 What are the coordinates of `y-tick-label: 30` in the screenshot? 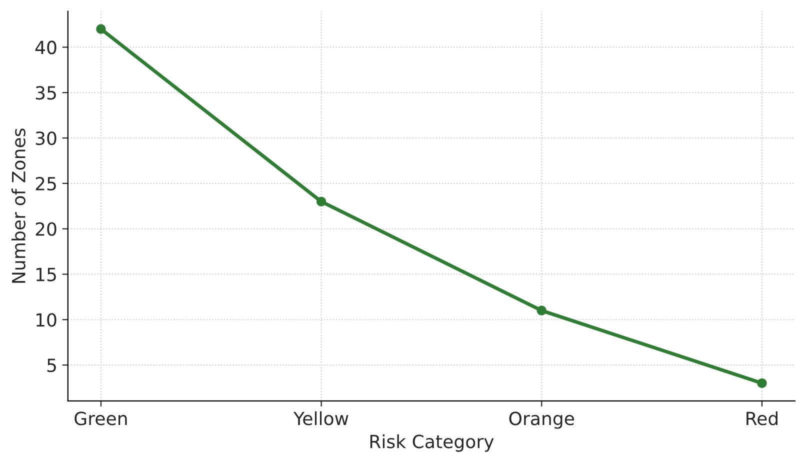 It's located at (46, 138).